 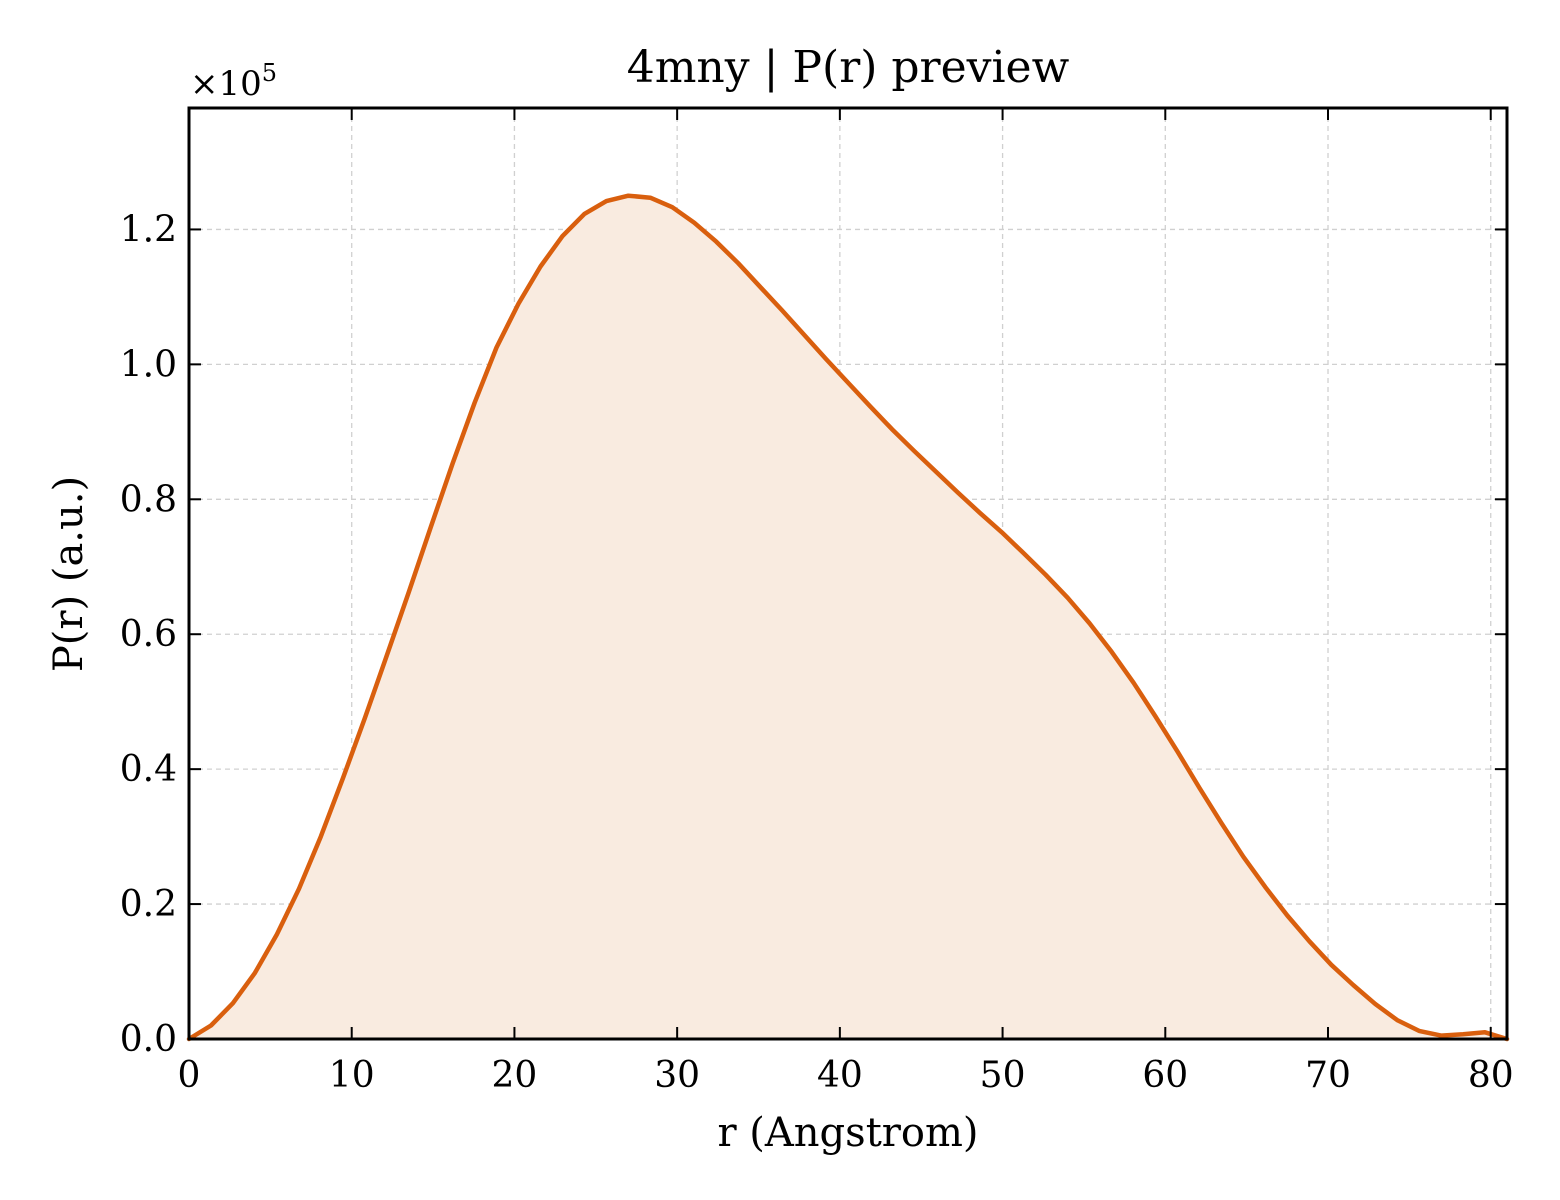 I want to click on y-tick-label: 0.8, so click(x=148, y=499).